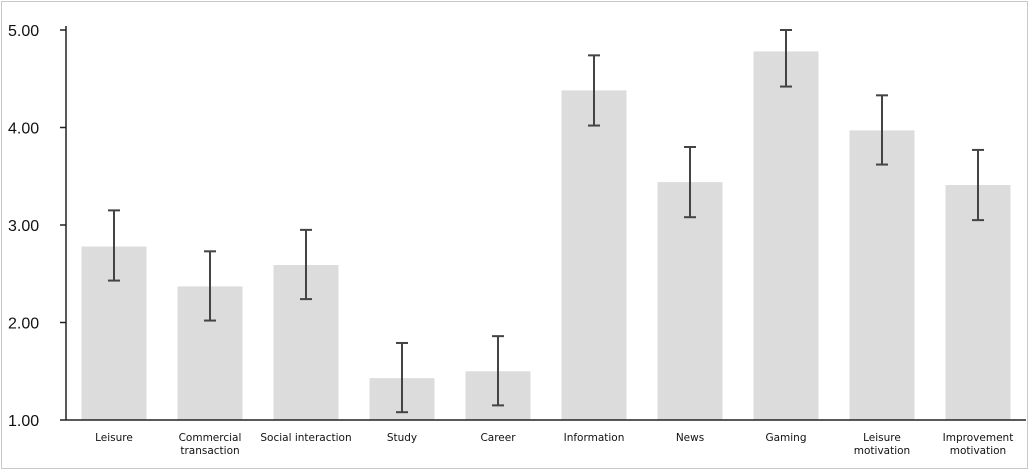 The height and width of the screenshot is (472, 1031). I want to click on x-tick-label: Career, so click(498, 438).